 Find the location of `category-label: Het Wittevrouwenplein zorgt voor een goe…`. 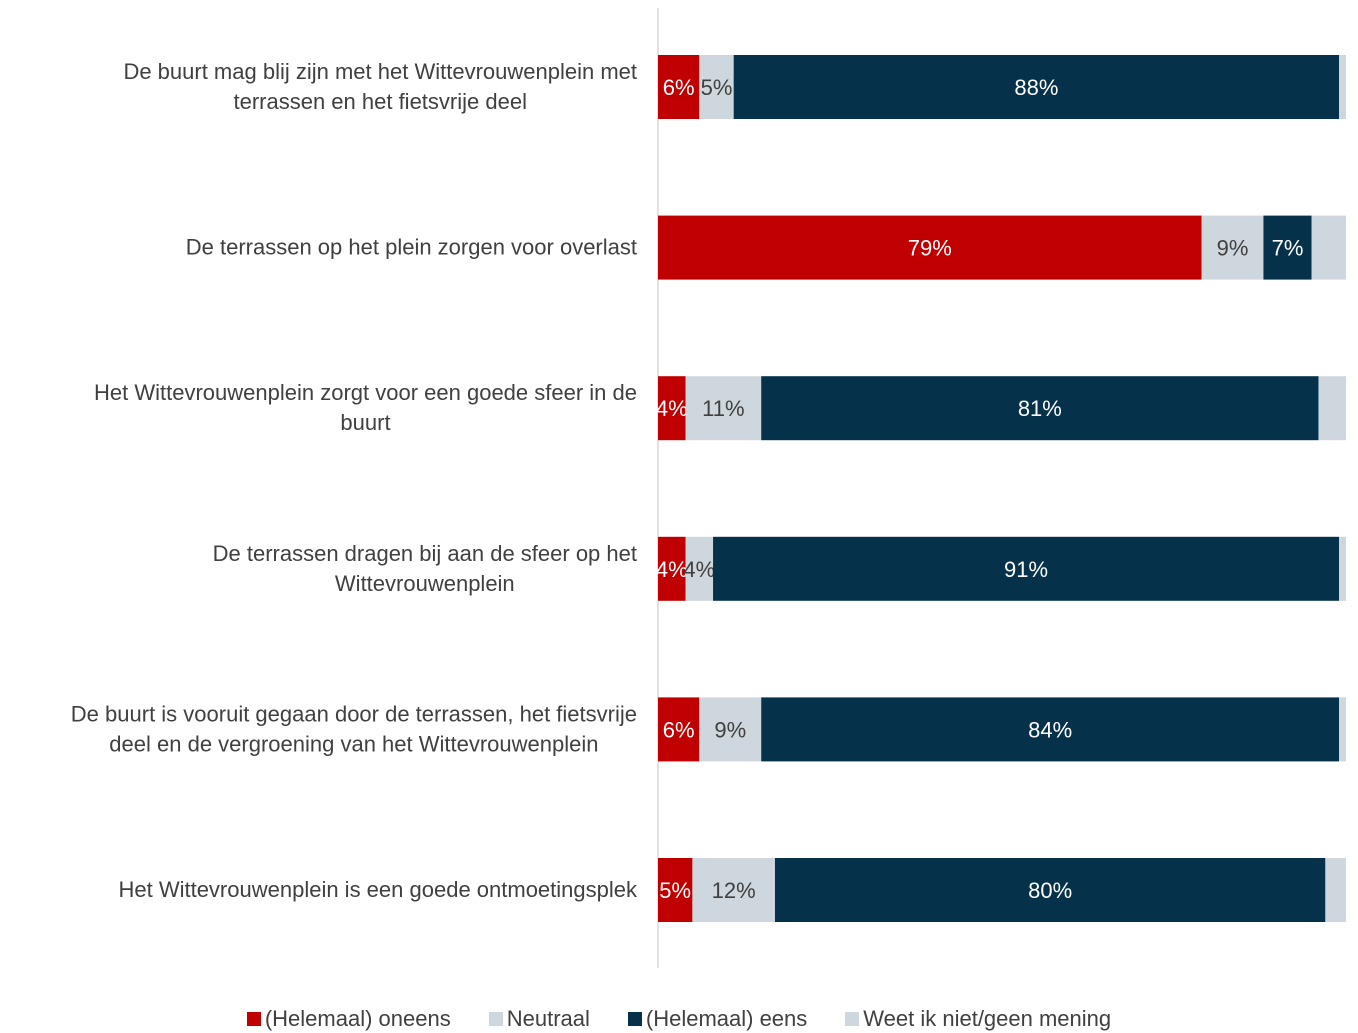

category-label: Het Wittevrouwenplein zorgt voor een goe… is located at coordinates (365, 407).